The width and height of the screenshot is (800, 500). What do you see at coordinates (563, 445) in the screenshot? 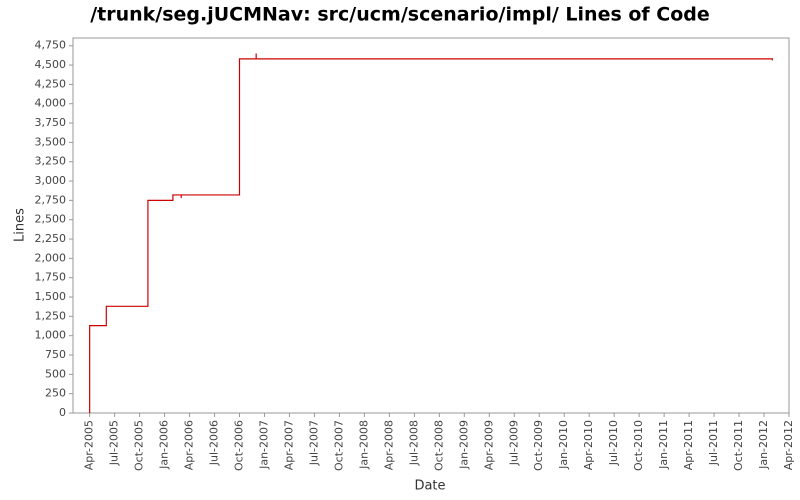
I see `x-tick-label: Jan-2010` at bounding box center [563, 445].